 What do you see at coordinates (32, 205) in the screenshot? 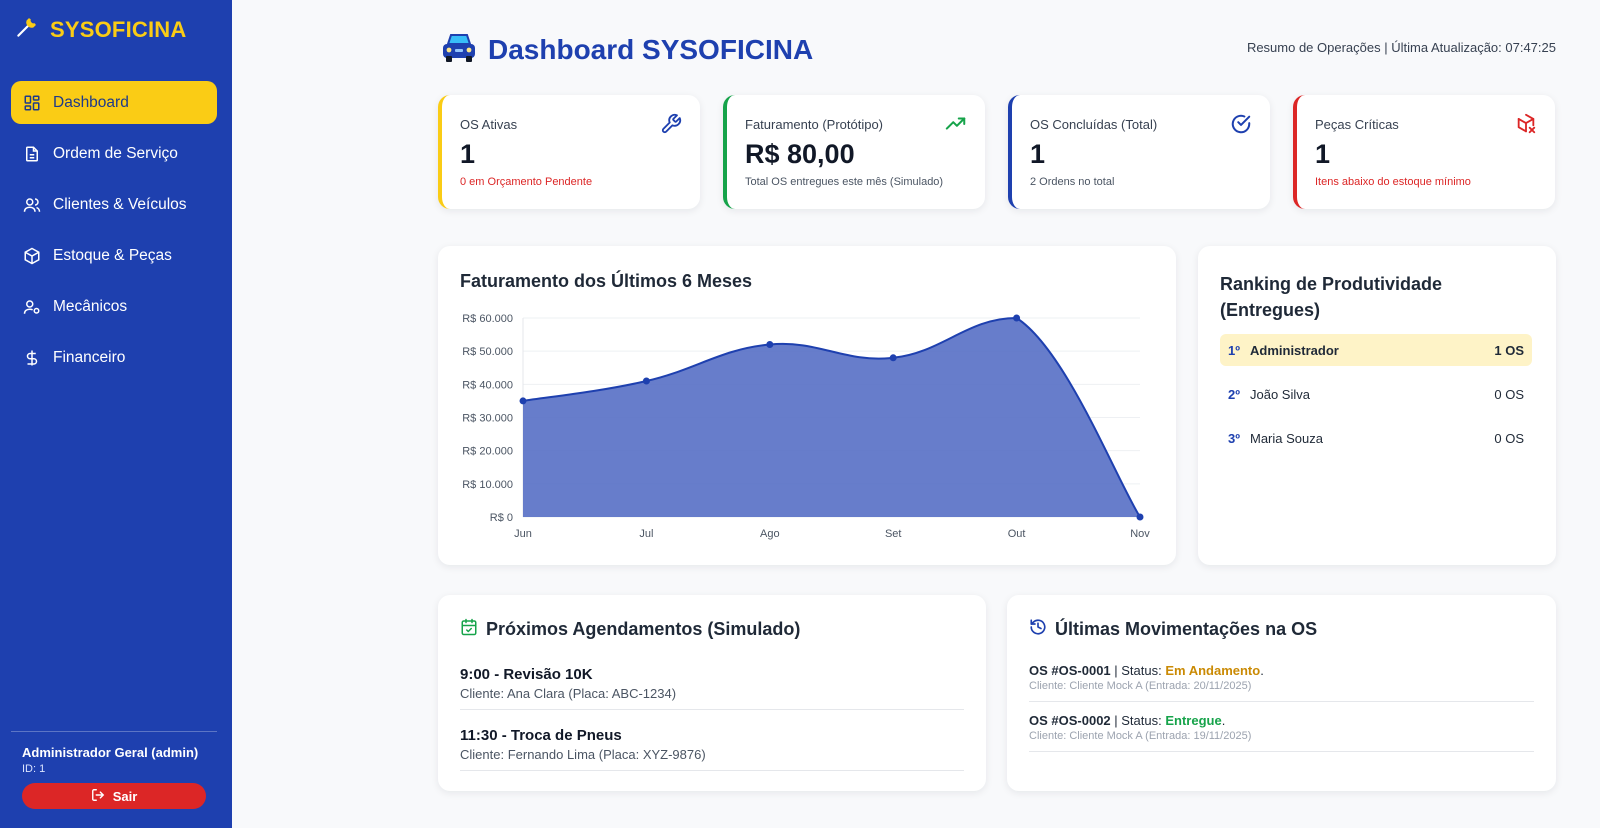
I see `users-icon` at bounding box center [32, 205].